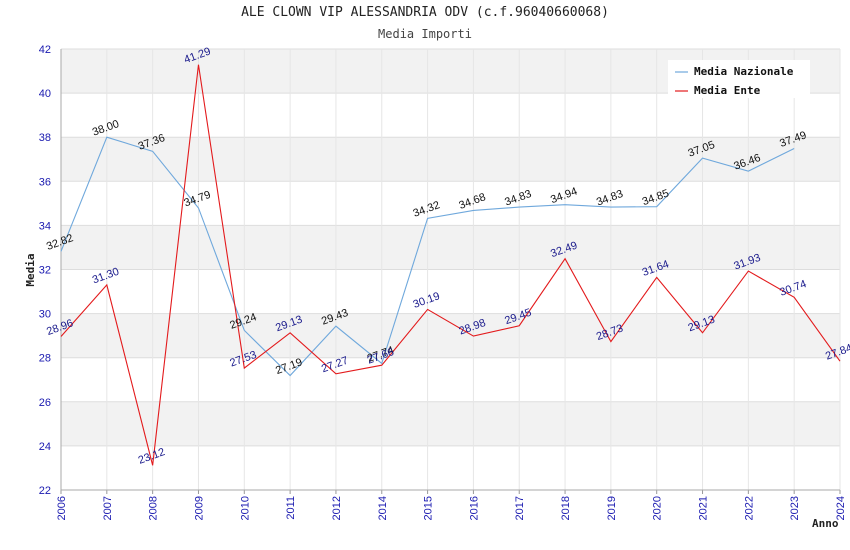  What do you see at coordinates (152, 456) in the screenshot?
I see `data-label: 23.12` at bounding box center [152, 456].